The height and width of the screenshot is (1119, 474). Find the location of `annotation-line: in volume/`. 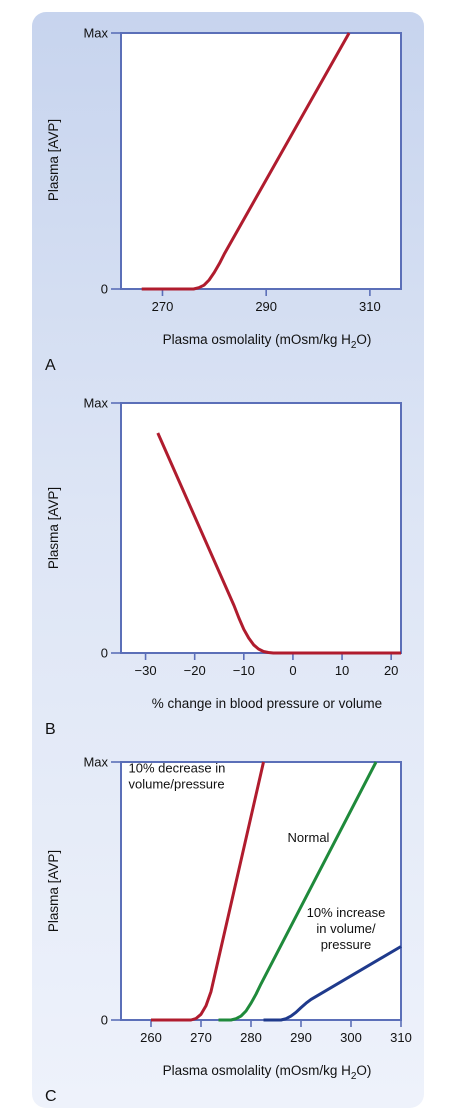

annotation-line: in volume/ is located at coordinates (346, 928).